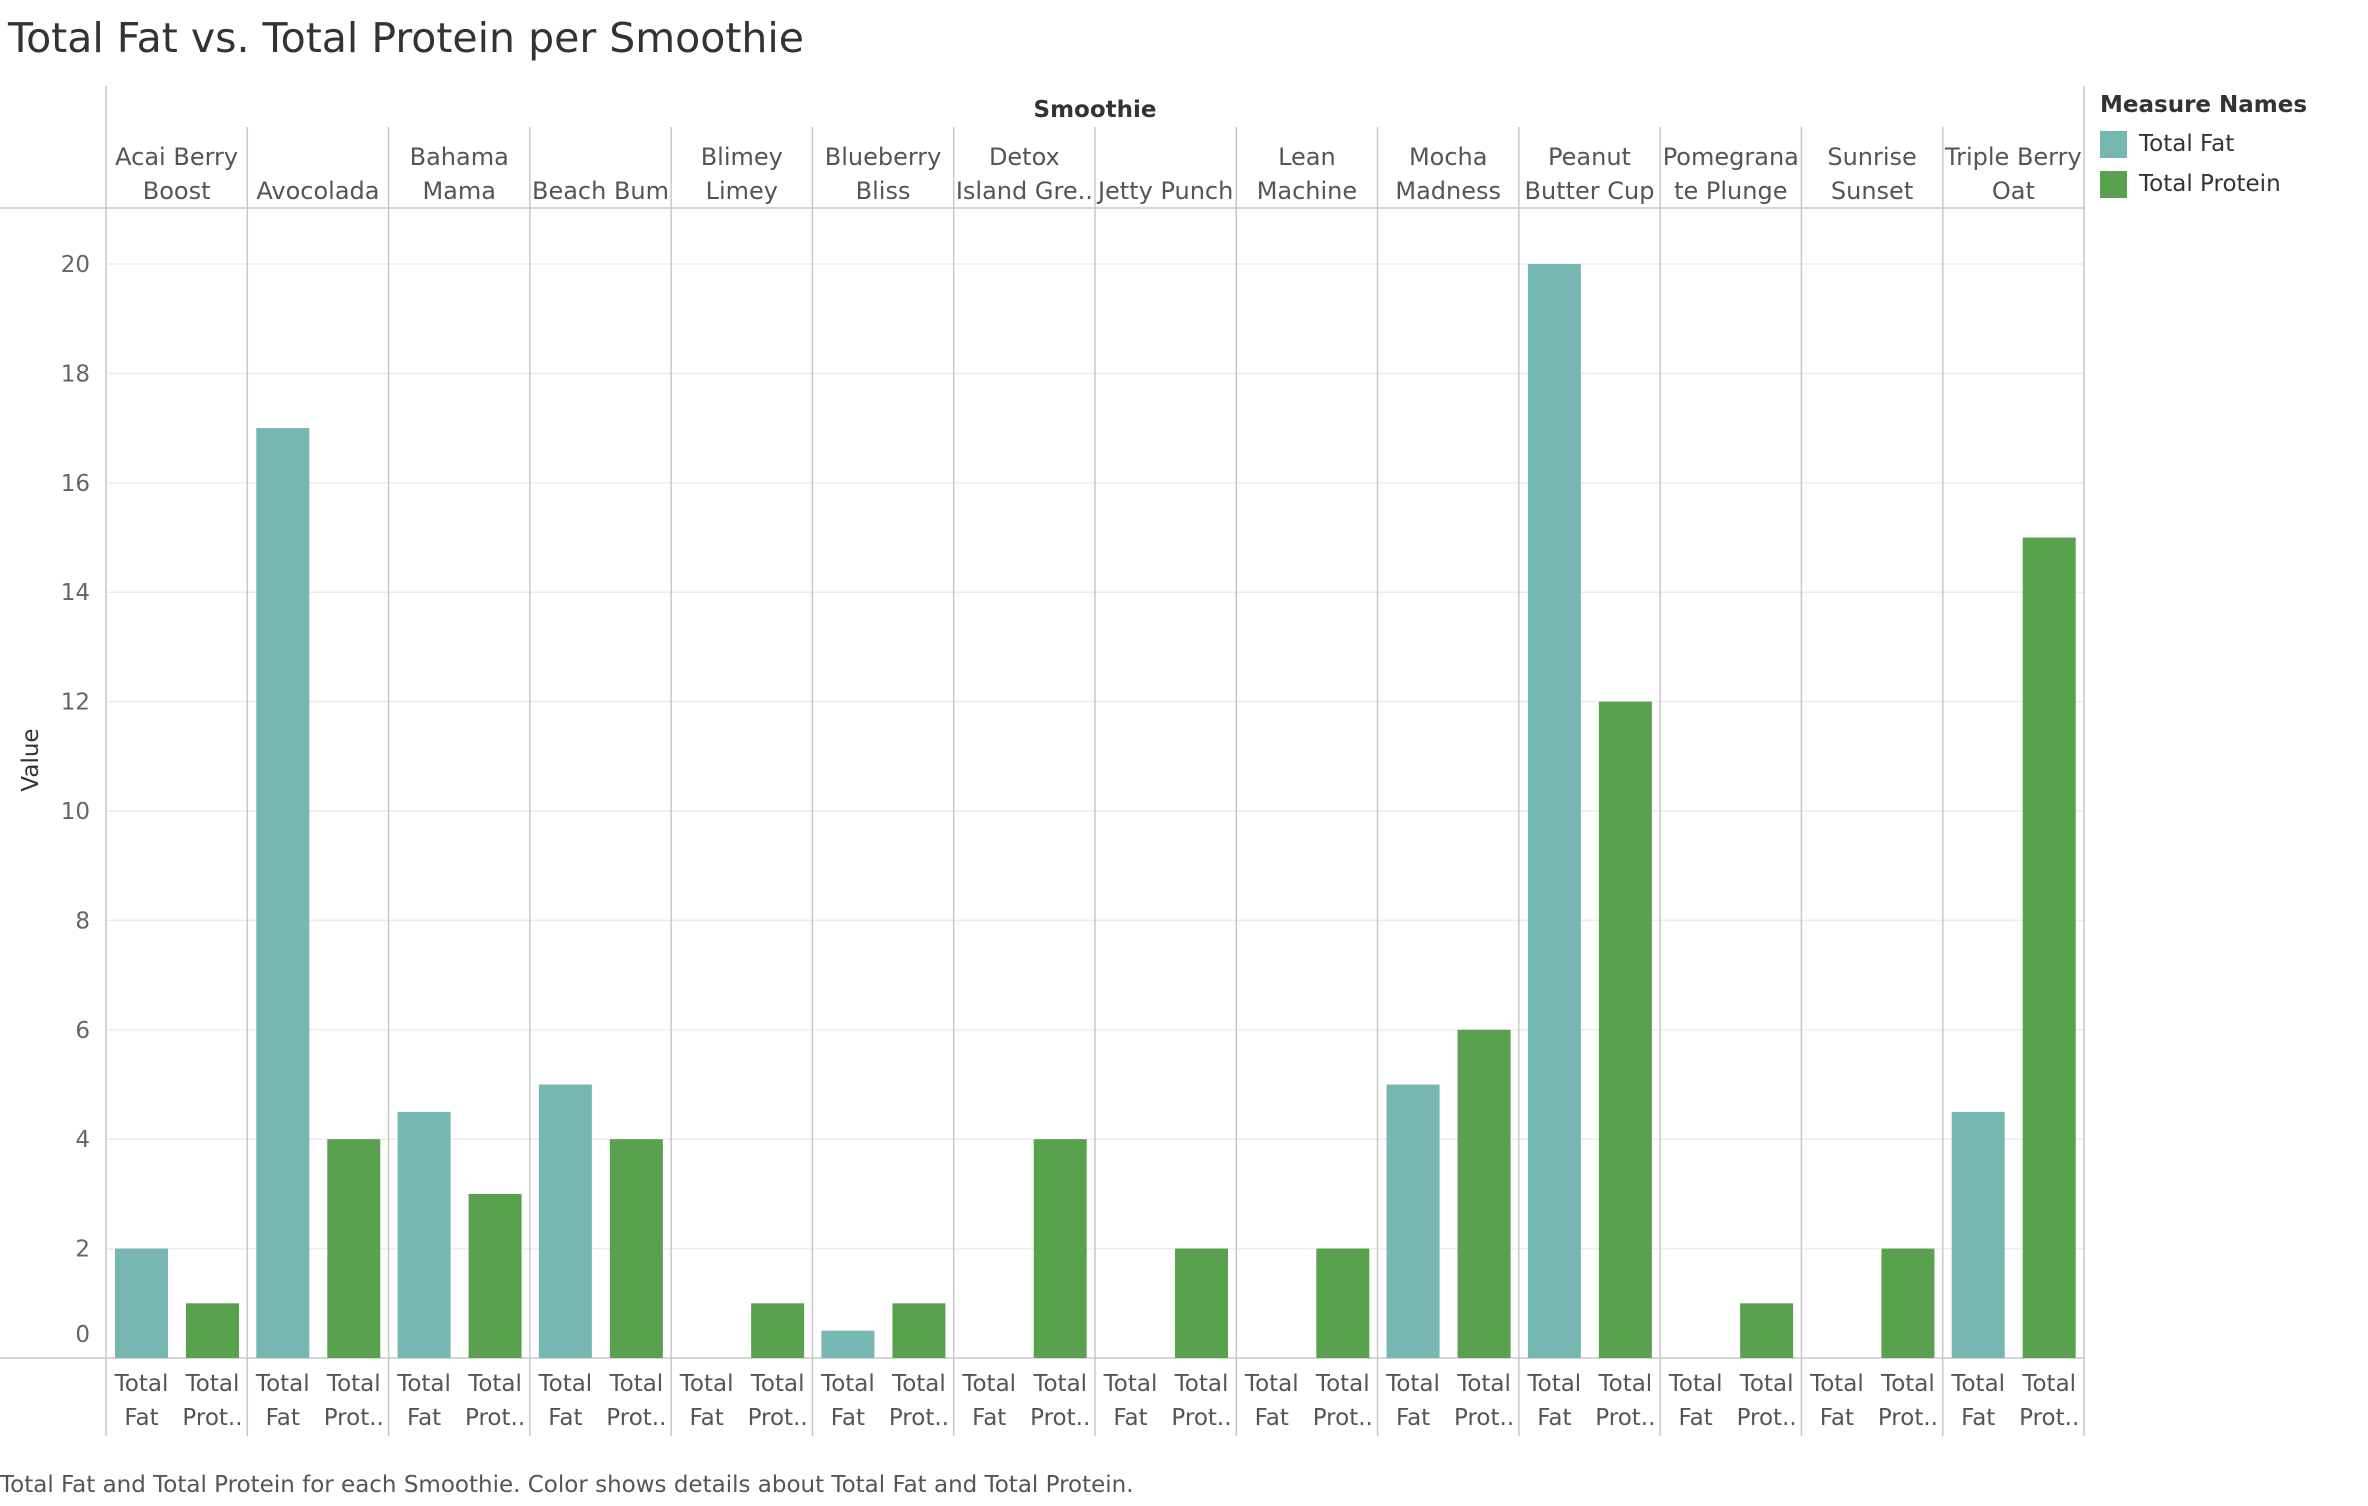  What do you see at coordinates (75, 593) in the screenshot?
I see `y-tick-label: 14` at bounding box center [75, 593].